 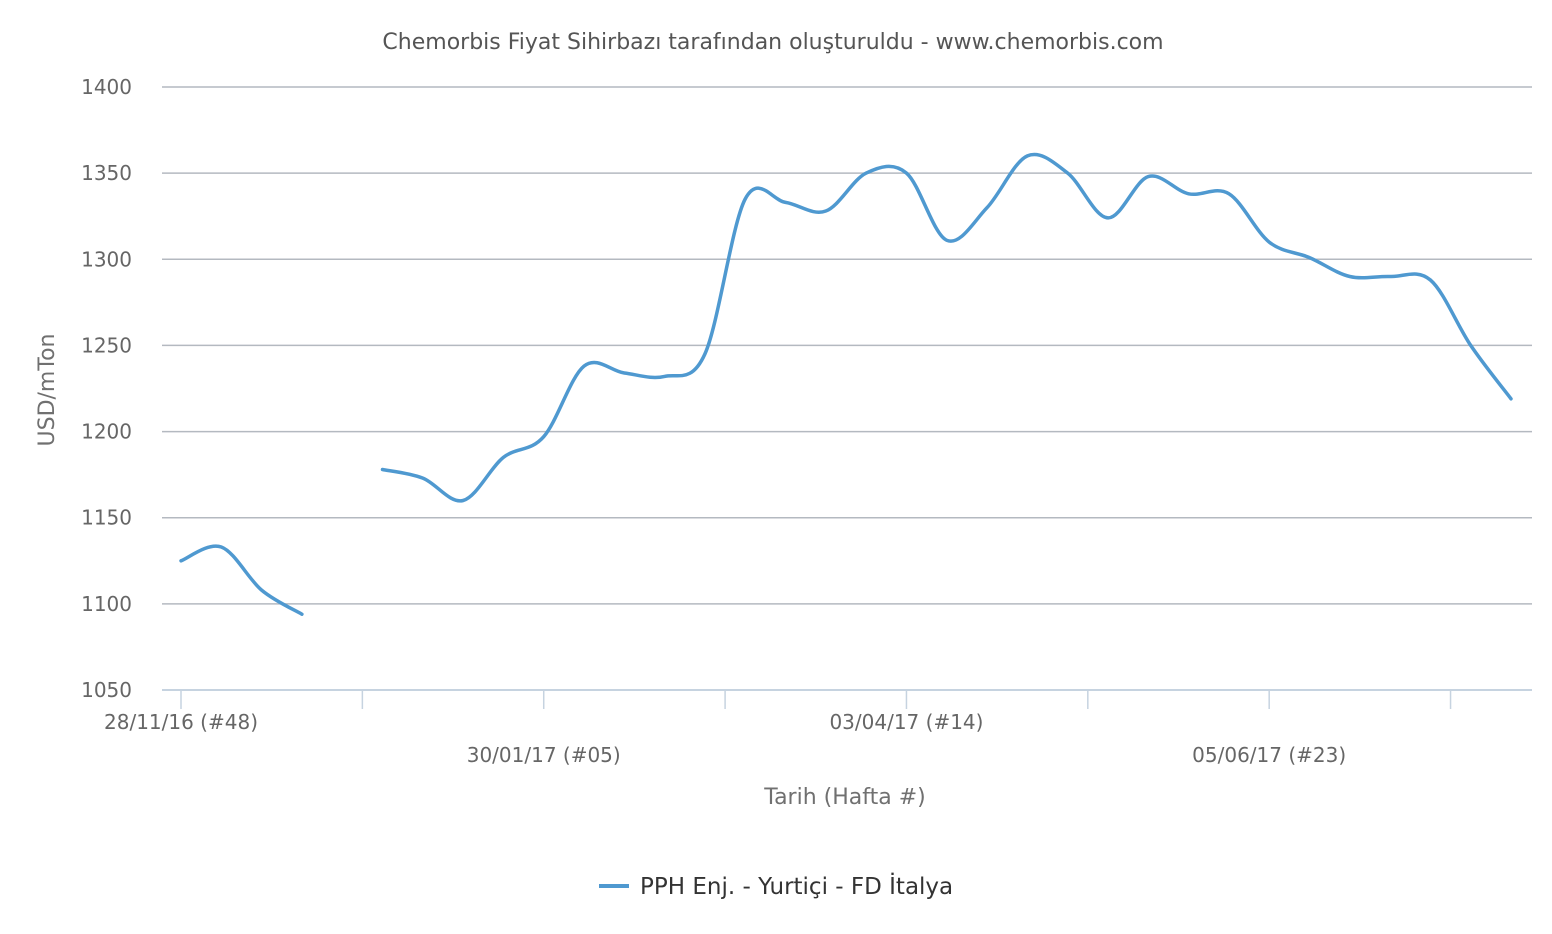 I want to click on x-tick-label: 05/06/17 (#23), so click(x=1269, y=755).